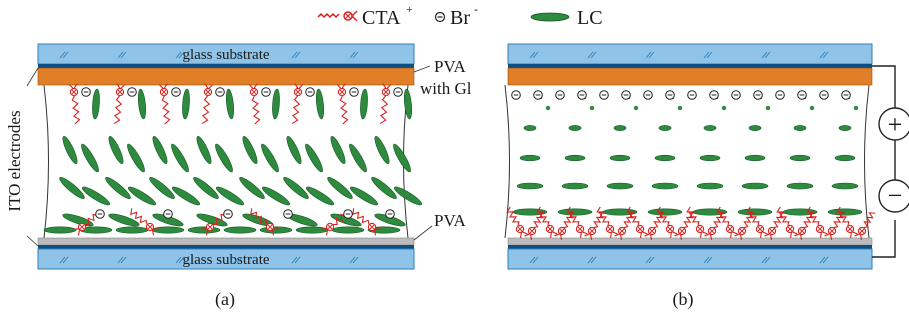 The width and height of the screenshot is (909, 321). Describe the element at coordinates (409, 9) in the screenshot. I see `cta-legend-charge: +` at that location.